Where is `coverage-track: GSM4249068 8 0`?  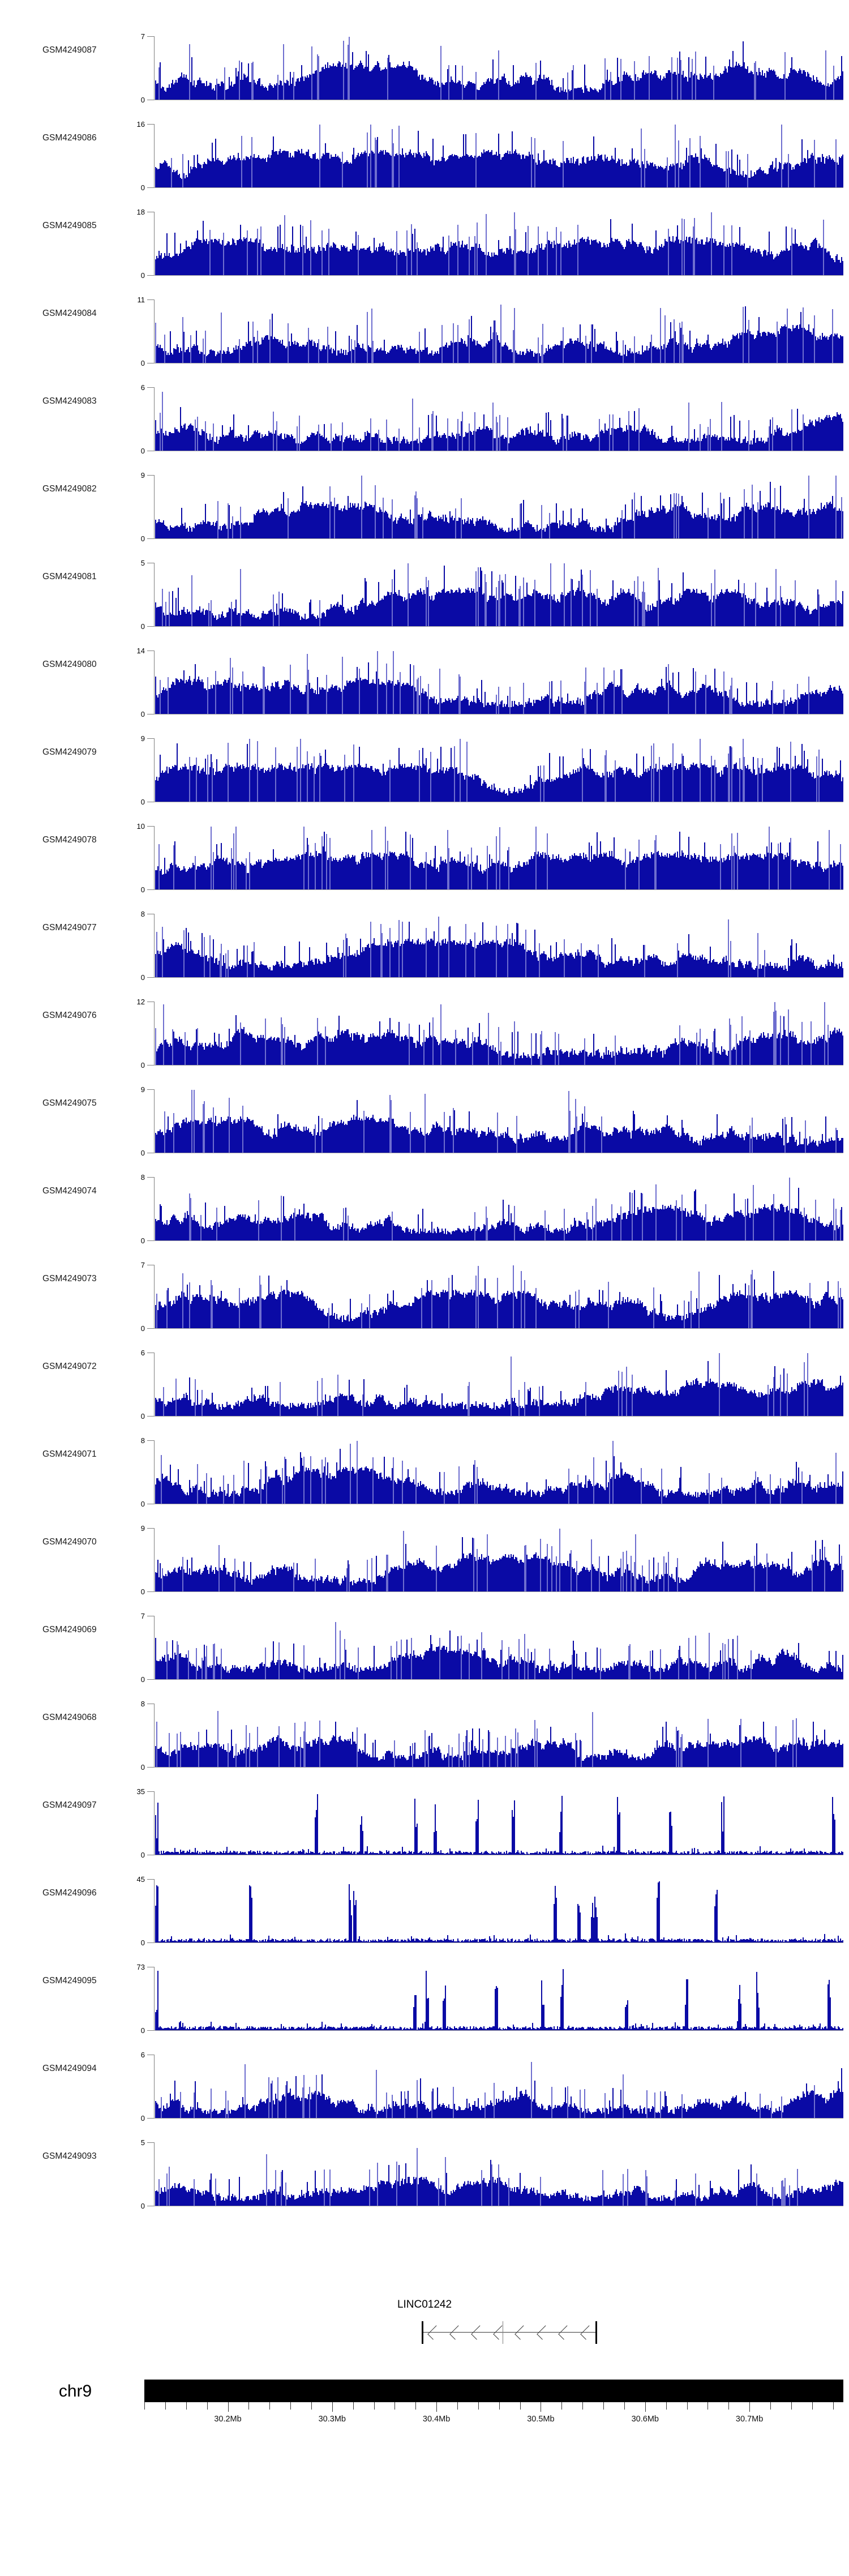
coverage-track: GSM4249068 8 0 is located at coordinates (424, 1727).